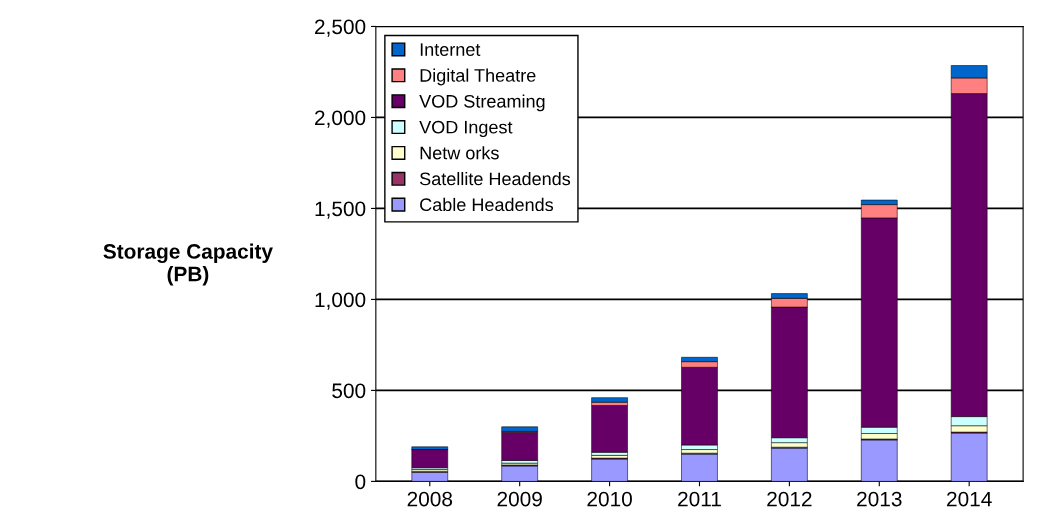 This screenshot has width=1044, height=529. Describe the element at coordinates (482, 103) in the screenshot. I see `legend-label: VOD Streaming` at that location.